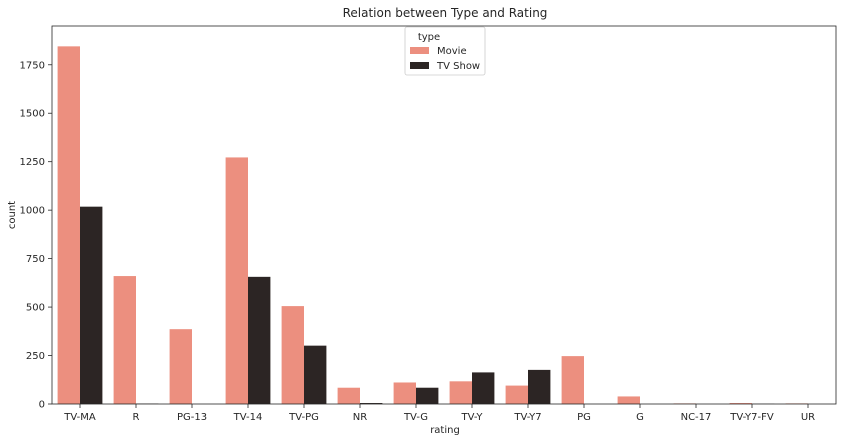 The width and height of the screenshot is (841, 441). I want to click on bar-movie-tv-ma, so click(68, 225).